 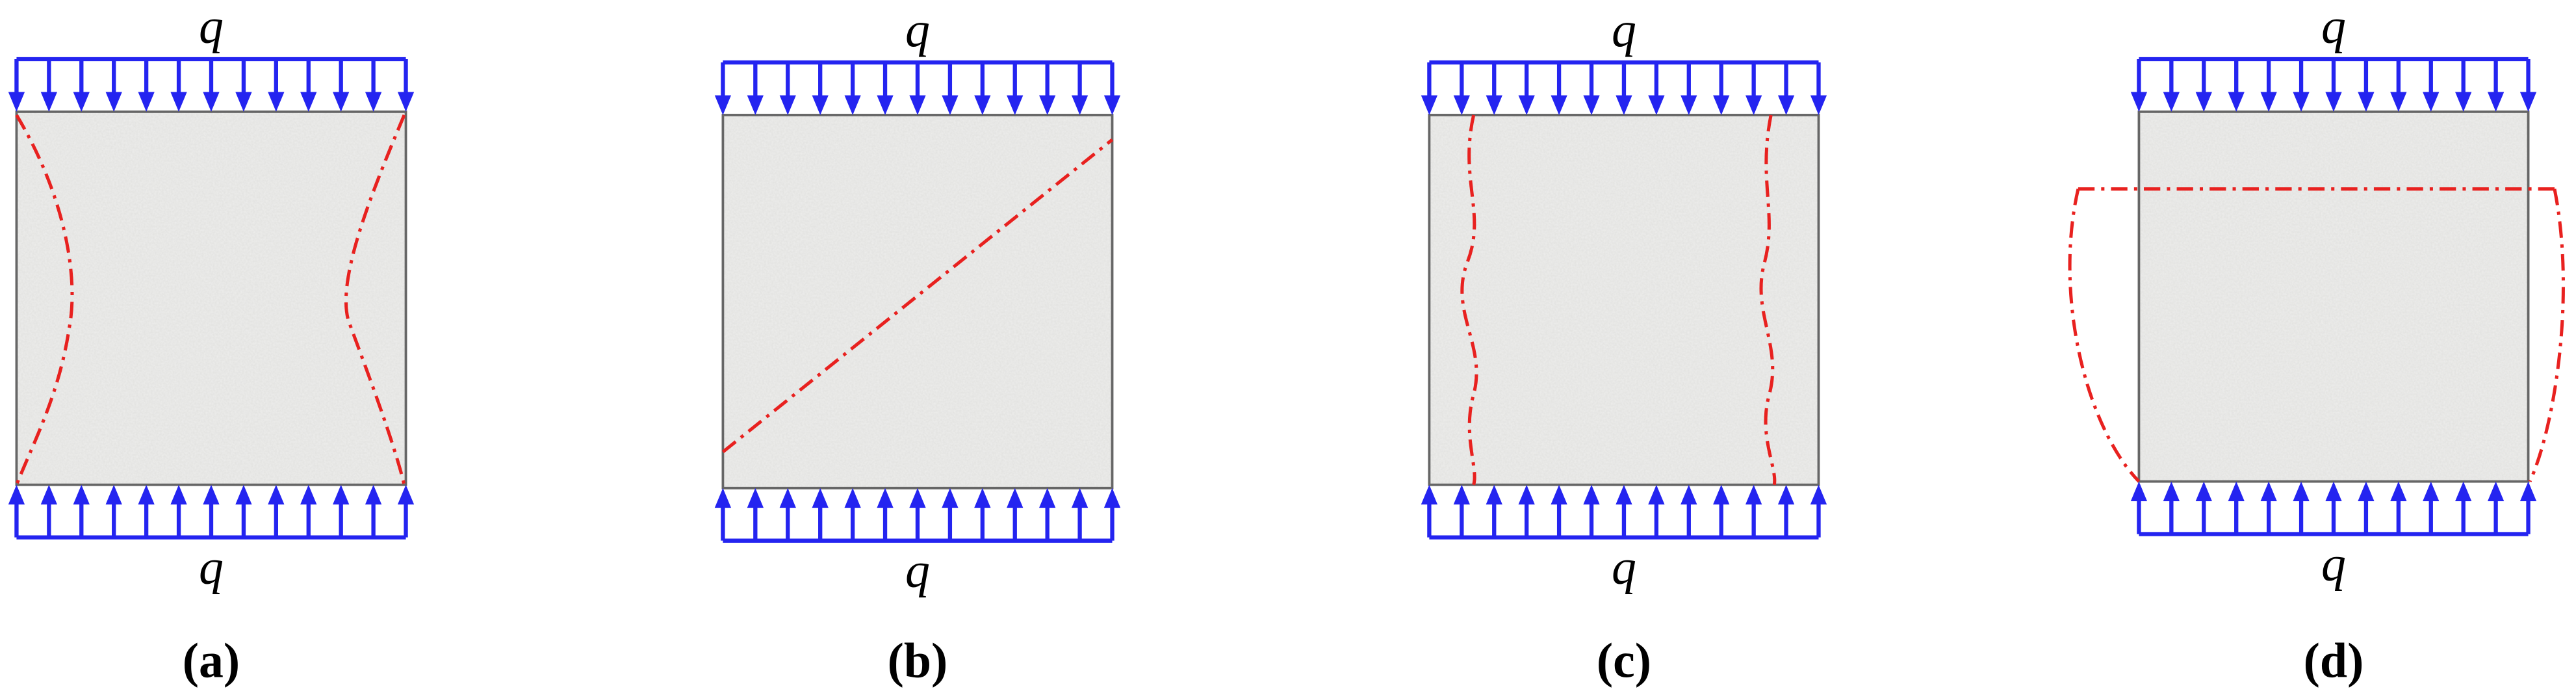 I want to click on caption: (b), so click(x=918, y=660).